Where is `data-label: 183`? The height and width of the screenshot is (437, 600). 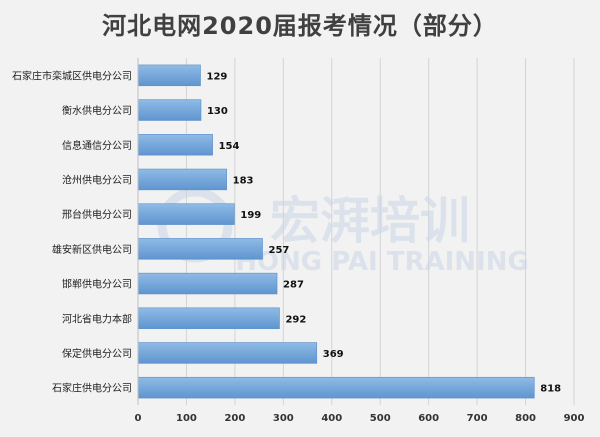
data-label: 183 is located at coordinates (243, 180).